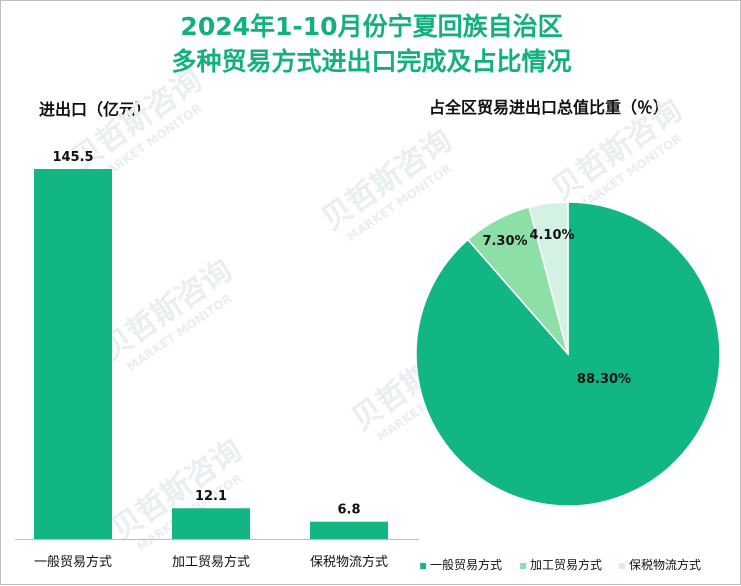 This screenshot has height=586, width=741. What do you see at coordinates (371, 61) in the screenshot?
I see `chart-title-line2: 多种贸易方式进出口完成及占比情况` at bounding box center [371, 61].